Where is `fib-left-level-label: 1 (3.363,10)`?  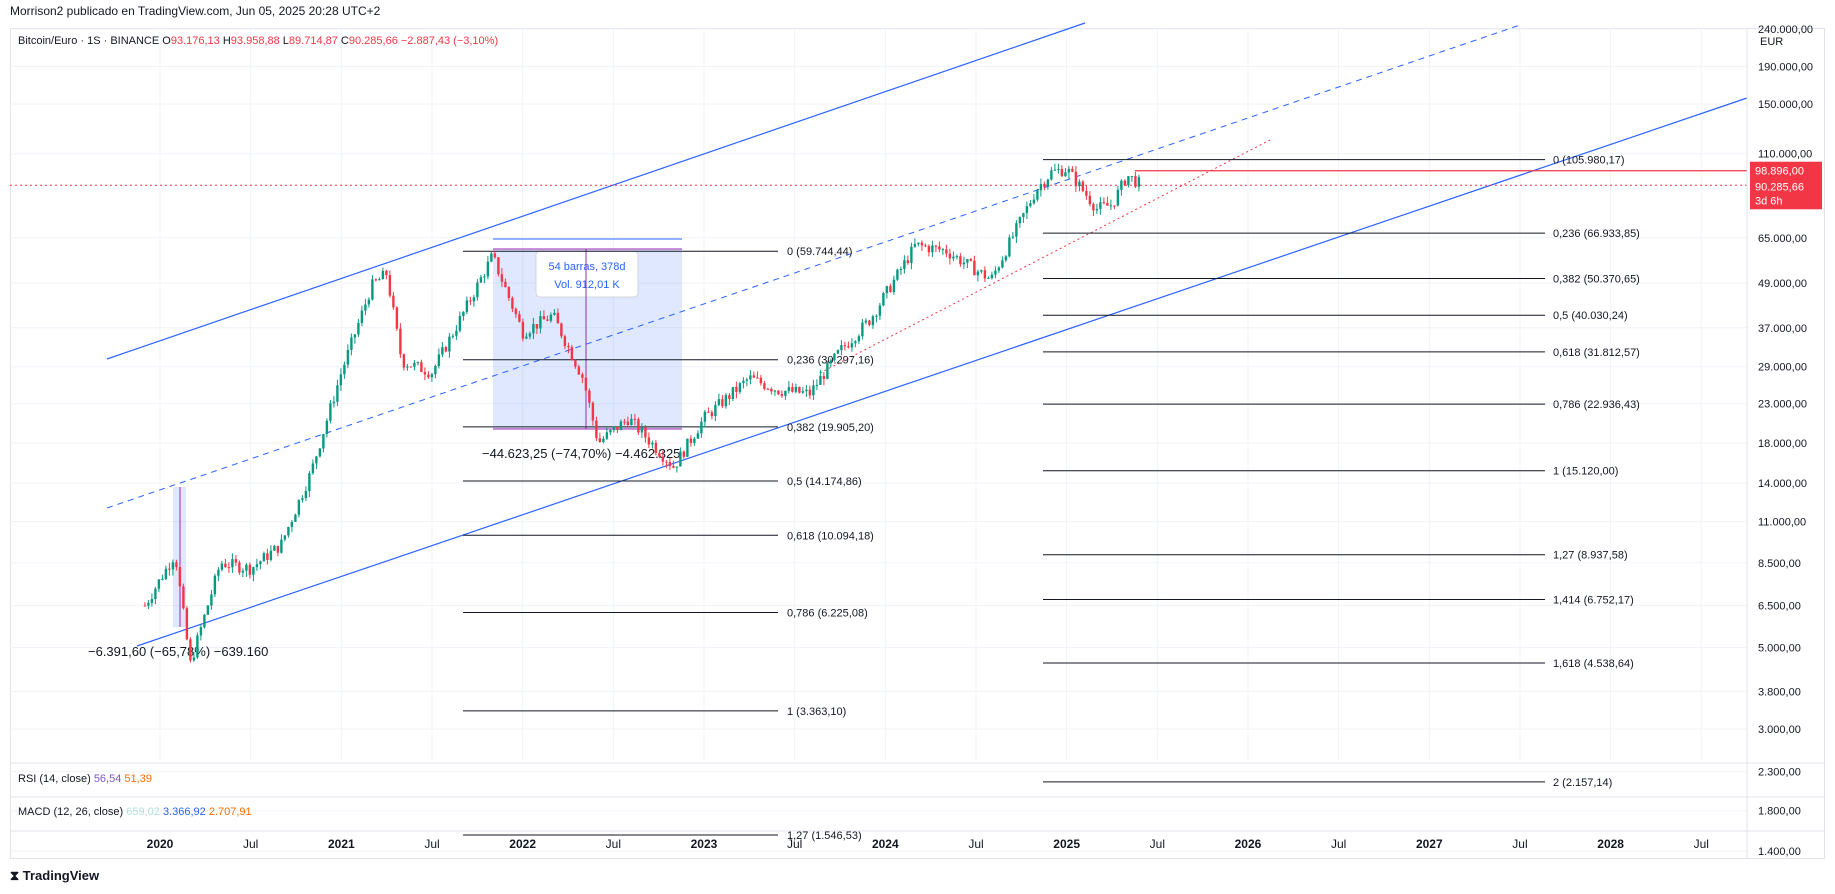 fib-left-level-label: 1 (3.363,10) is located at coordinates (816, 712).